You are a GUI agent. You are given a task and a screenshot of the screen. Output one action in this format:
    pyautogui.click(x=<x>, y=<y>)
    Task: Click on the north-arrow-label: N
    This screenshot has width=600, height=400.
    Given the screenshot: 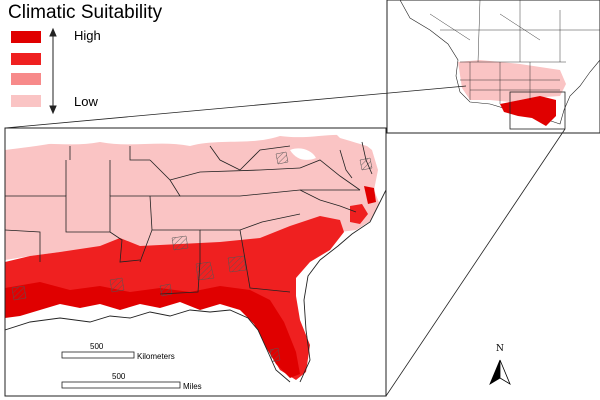 What is the action you would take?
    pyautogui.click(x=500, y=349)
    